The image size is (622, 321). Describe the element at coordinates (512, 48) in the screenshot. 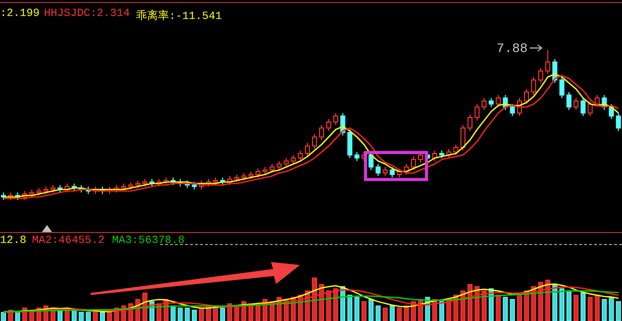

I see `annotation: 7.88` at that location.